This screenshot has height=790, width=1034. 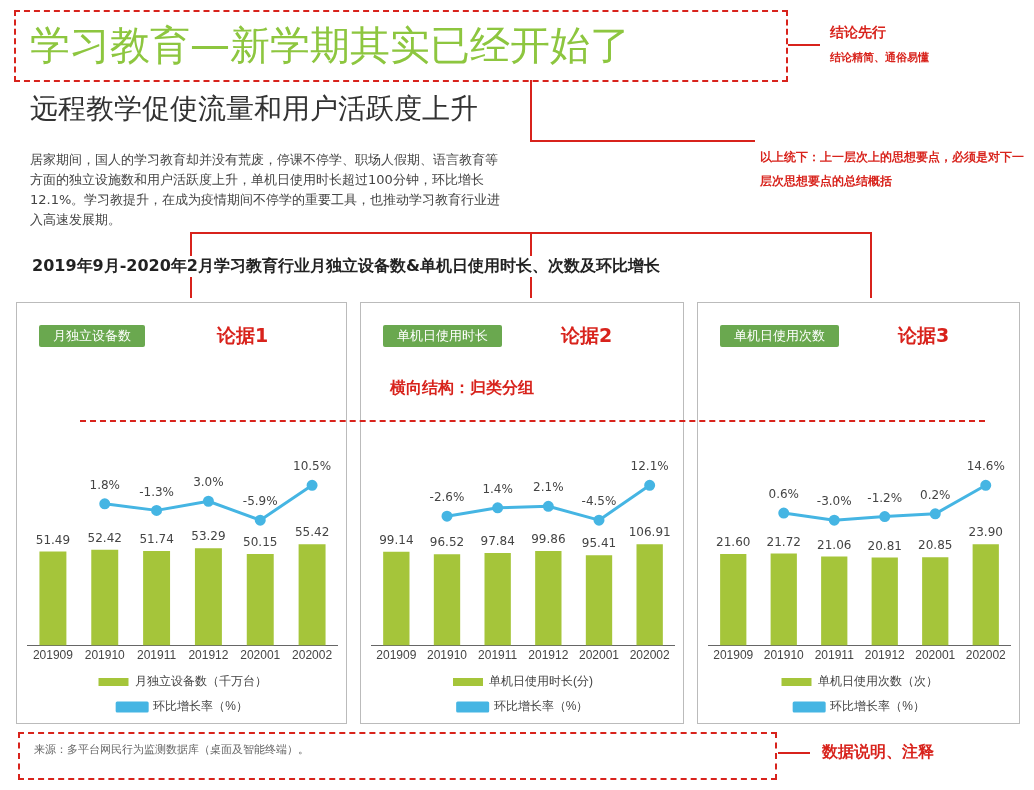 I want to click on text: 2019年9月-2020年2月学习教育行业月独立设备数&单机日使用时长、次数及环比增长, so click(x=346, y=266).